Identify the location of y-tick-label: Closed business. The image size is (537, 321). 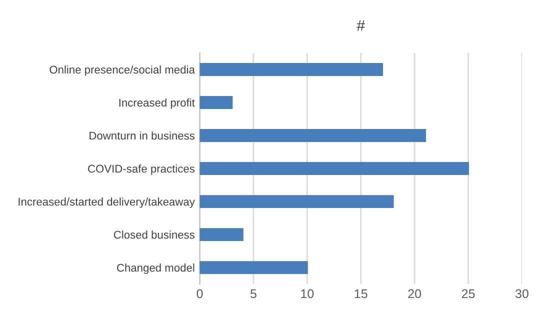
(154, 234).